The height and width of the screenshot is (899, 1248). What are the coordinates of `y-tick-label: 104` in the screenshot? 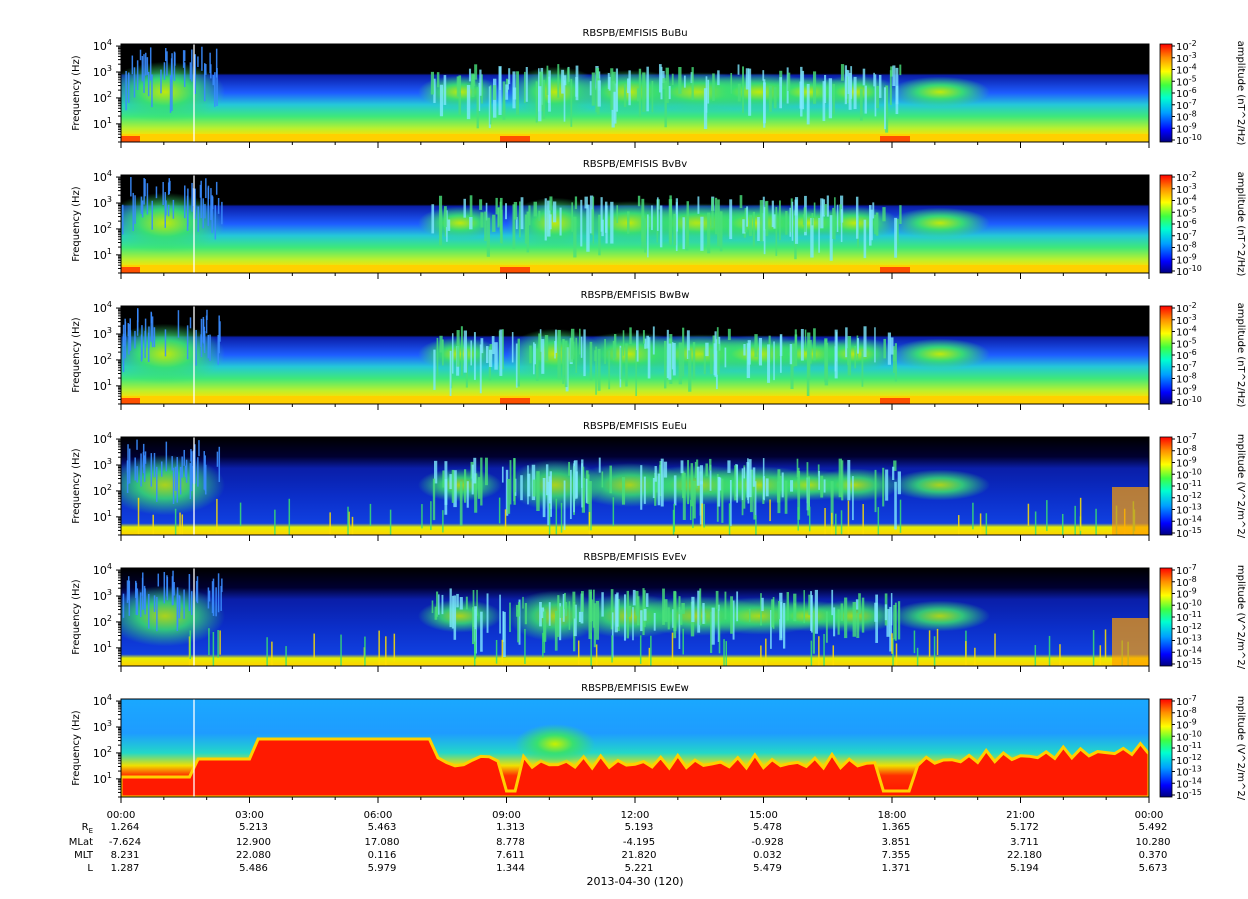 It's located at (102, 438).